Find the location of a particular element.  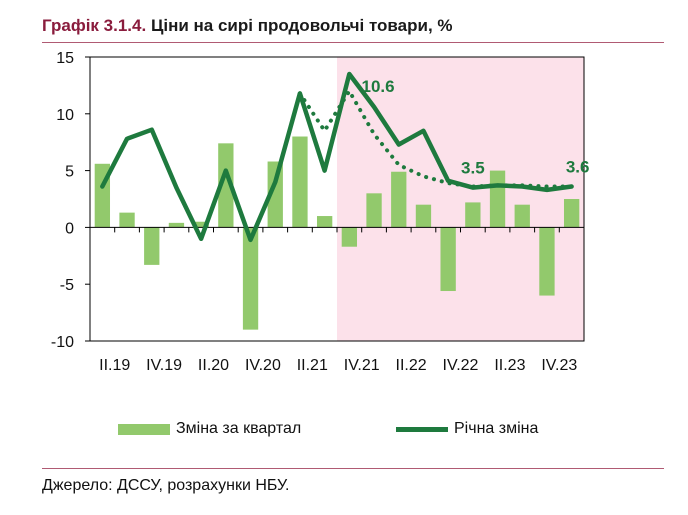

x-tick-label: II.20 is located at coordinates (213, 365).